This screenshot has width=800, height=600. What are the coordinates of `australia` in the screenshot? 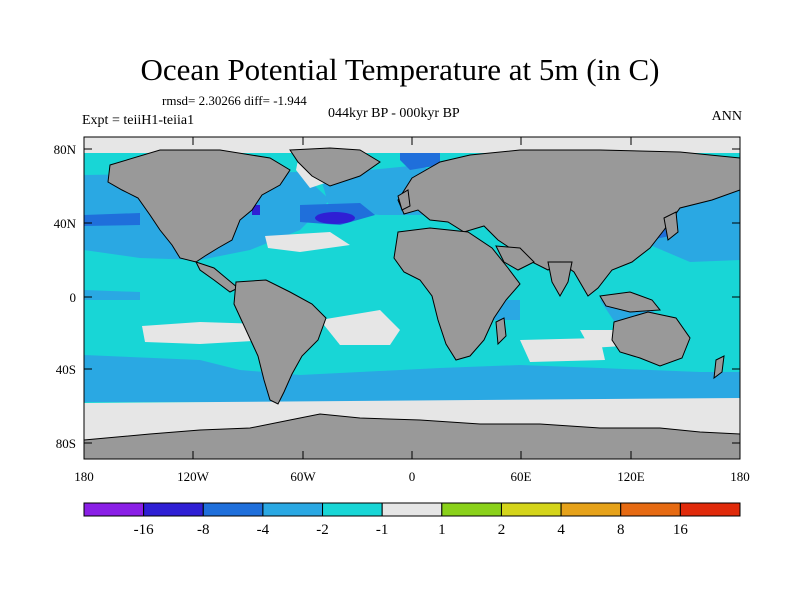 It's located at (651, 339).